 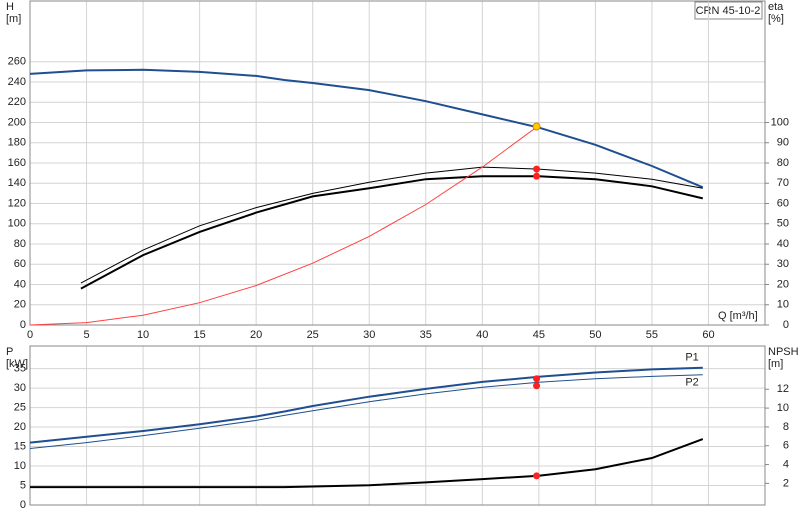 I want to click on x-tick-label: 45, so click(x=539, y=335).